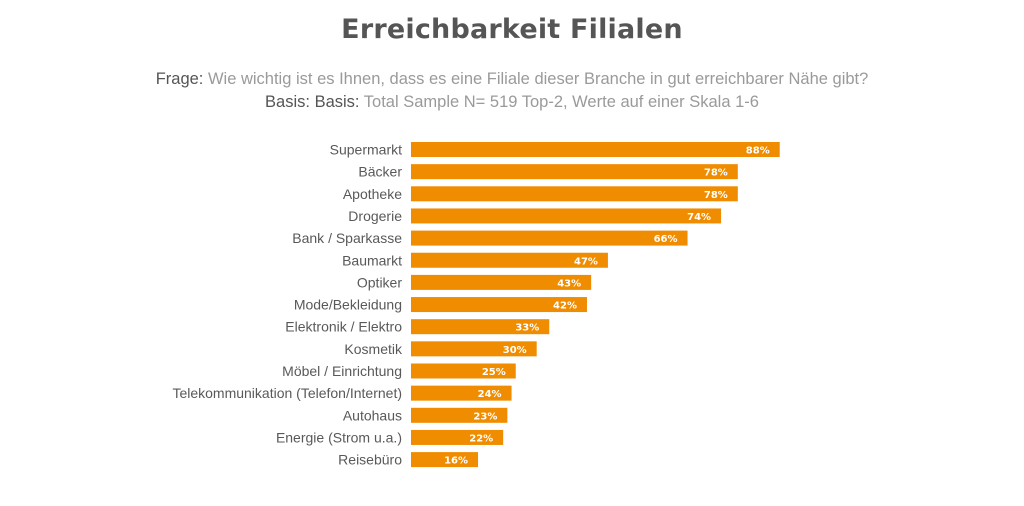 This screenshot has width=1024, height=506. I want to click on value-label: 33%, so click(527, 328).